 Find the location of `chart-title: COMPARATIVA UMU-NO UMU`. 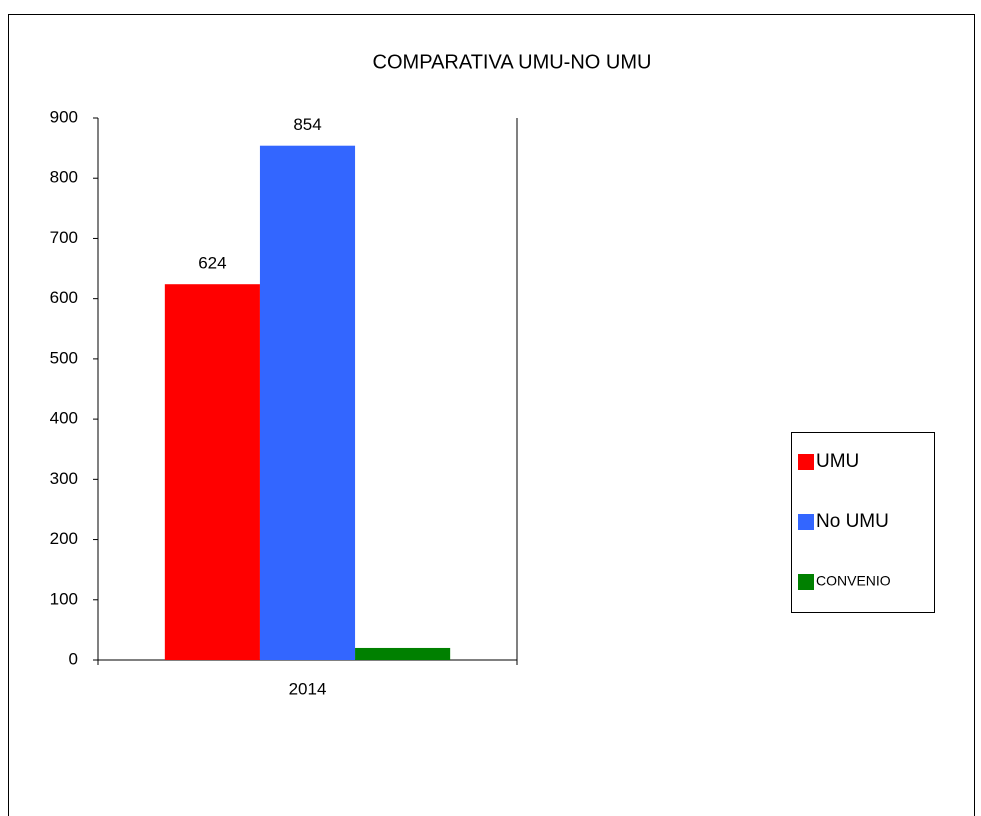

chart-title: COMPARATIVA UMU-NO UMU is located at coordinates (512, 62).